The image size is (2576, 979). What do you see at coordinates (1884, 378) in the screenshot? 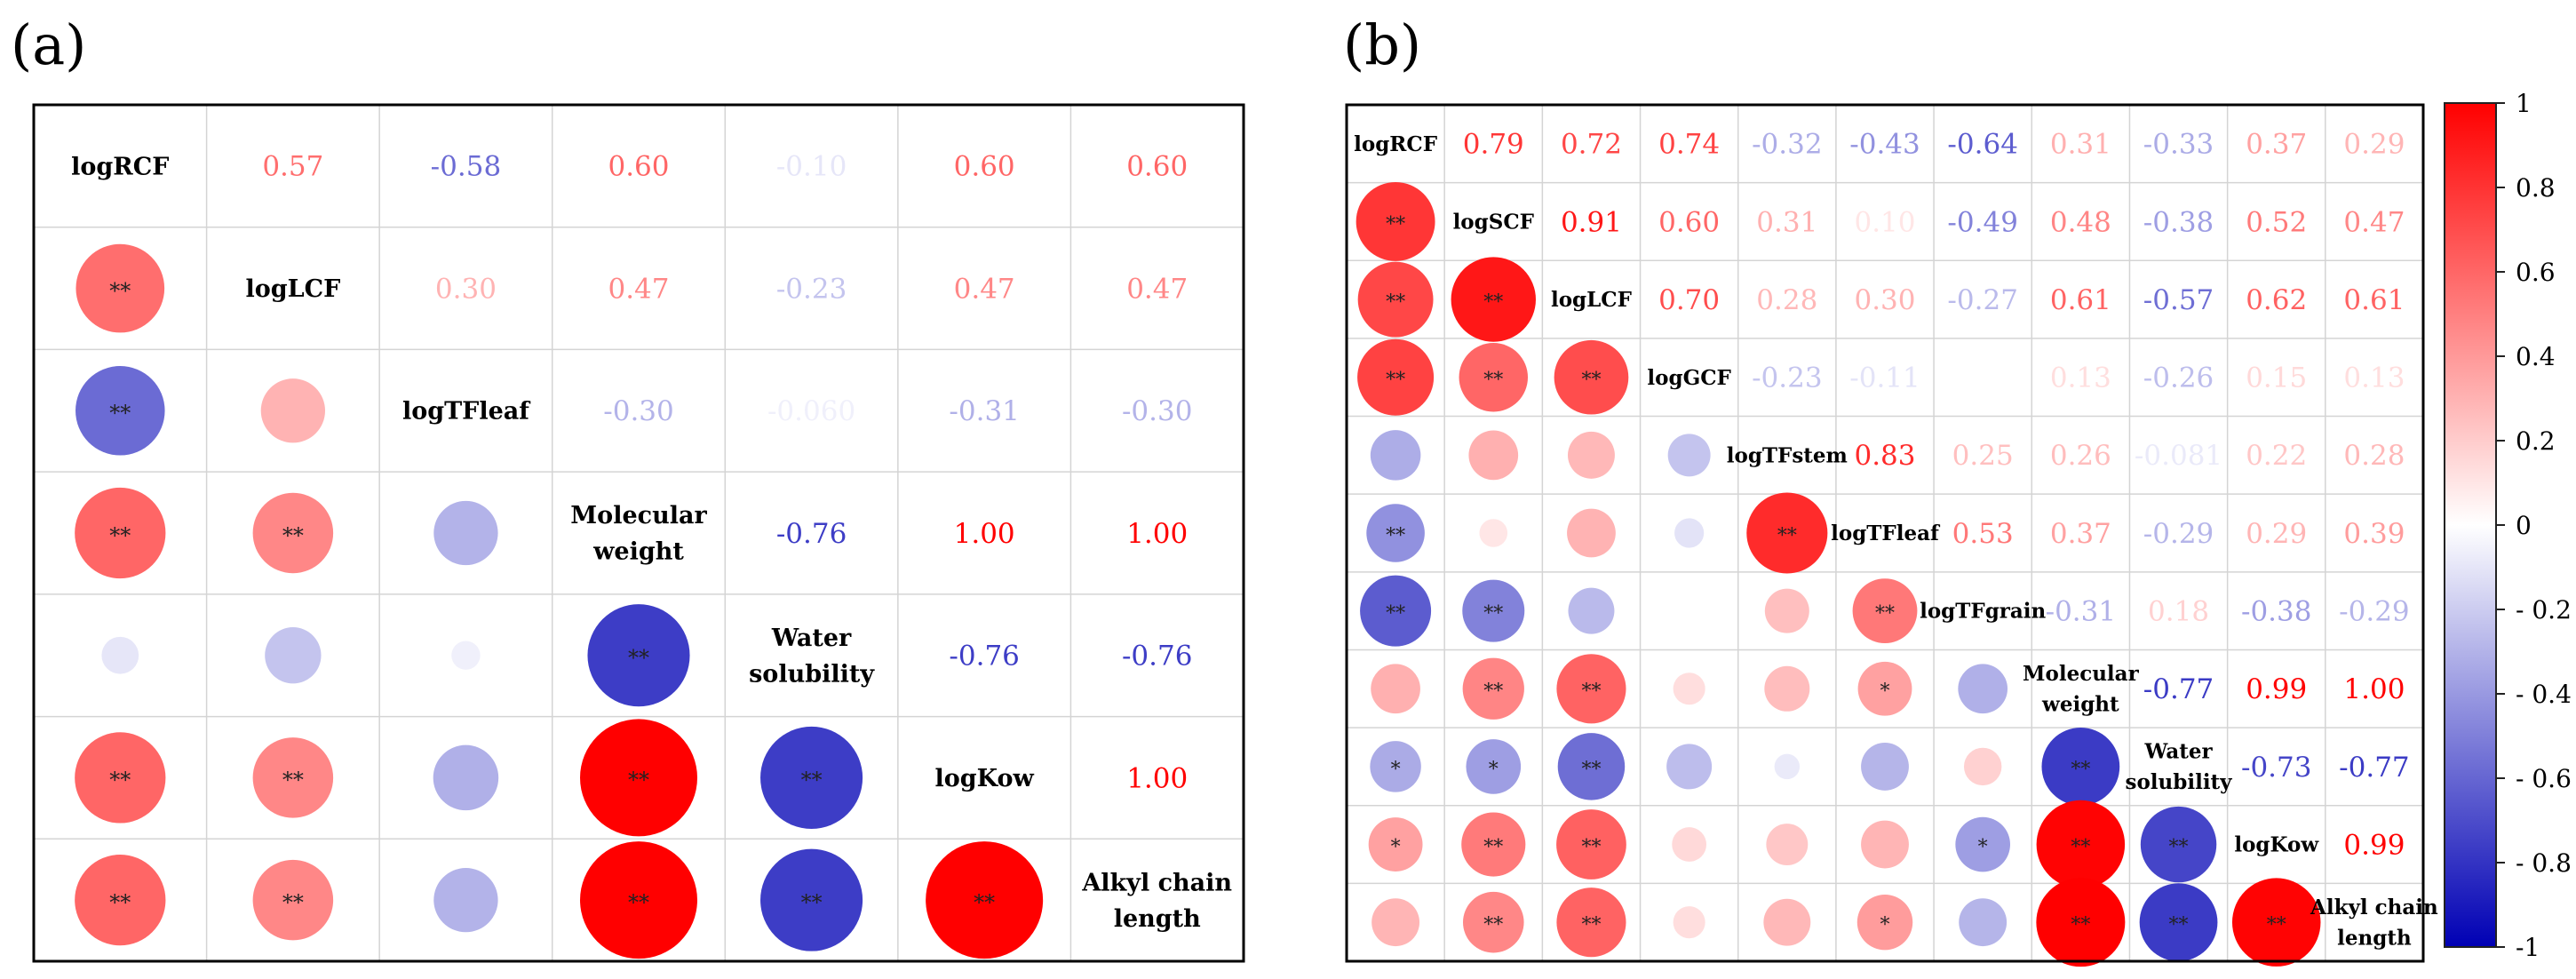
I see `correlation-value: -0.11` at bounding box center [1884, 378].